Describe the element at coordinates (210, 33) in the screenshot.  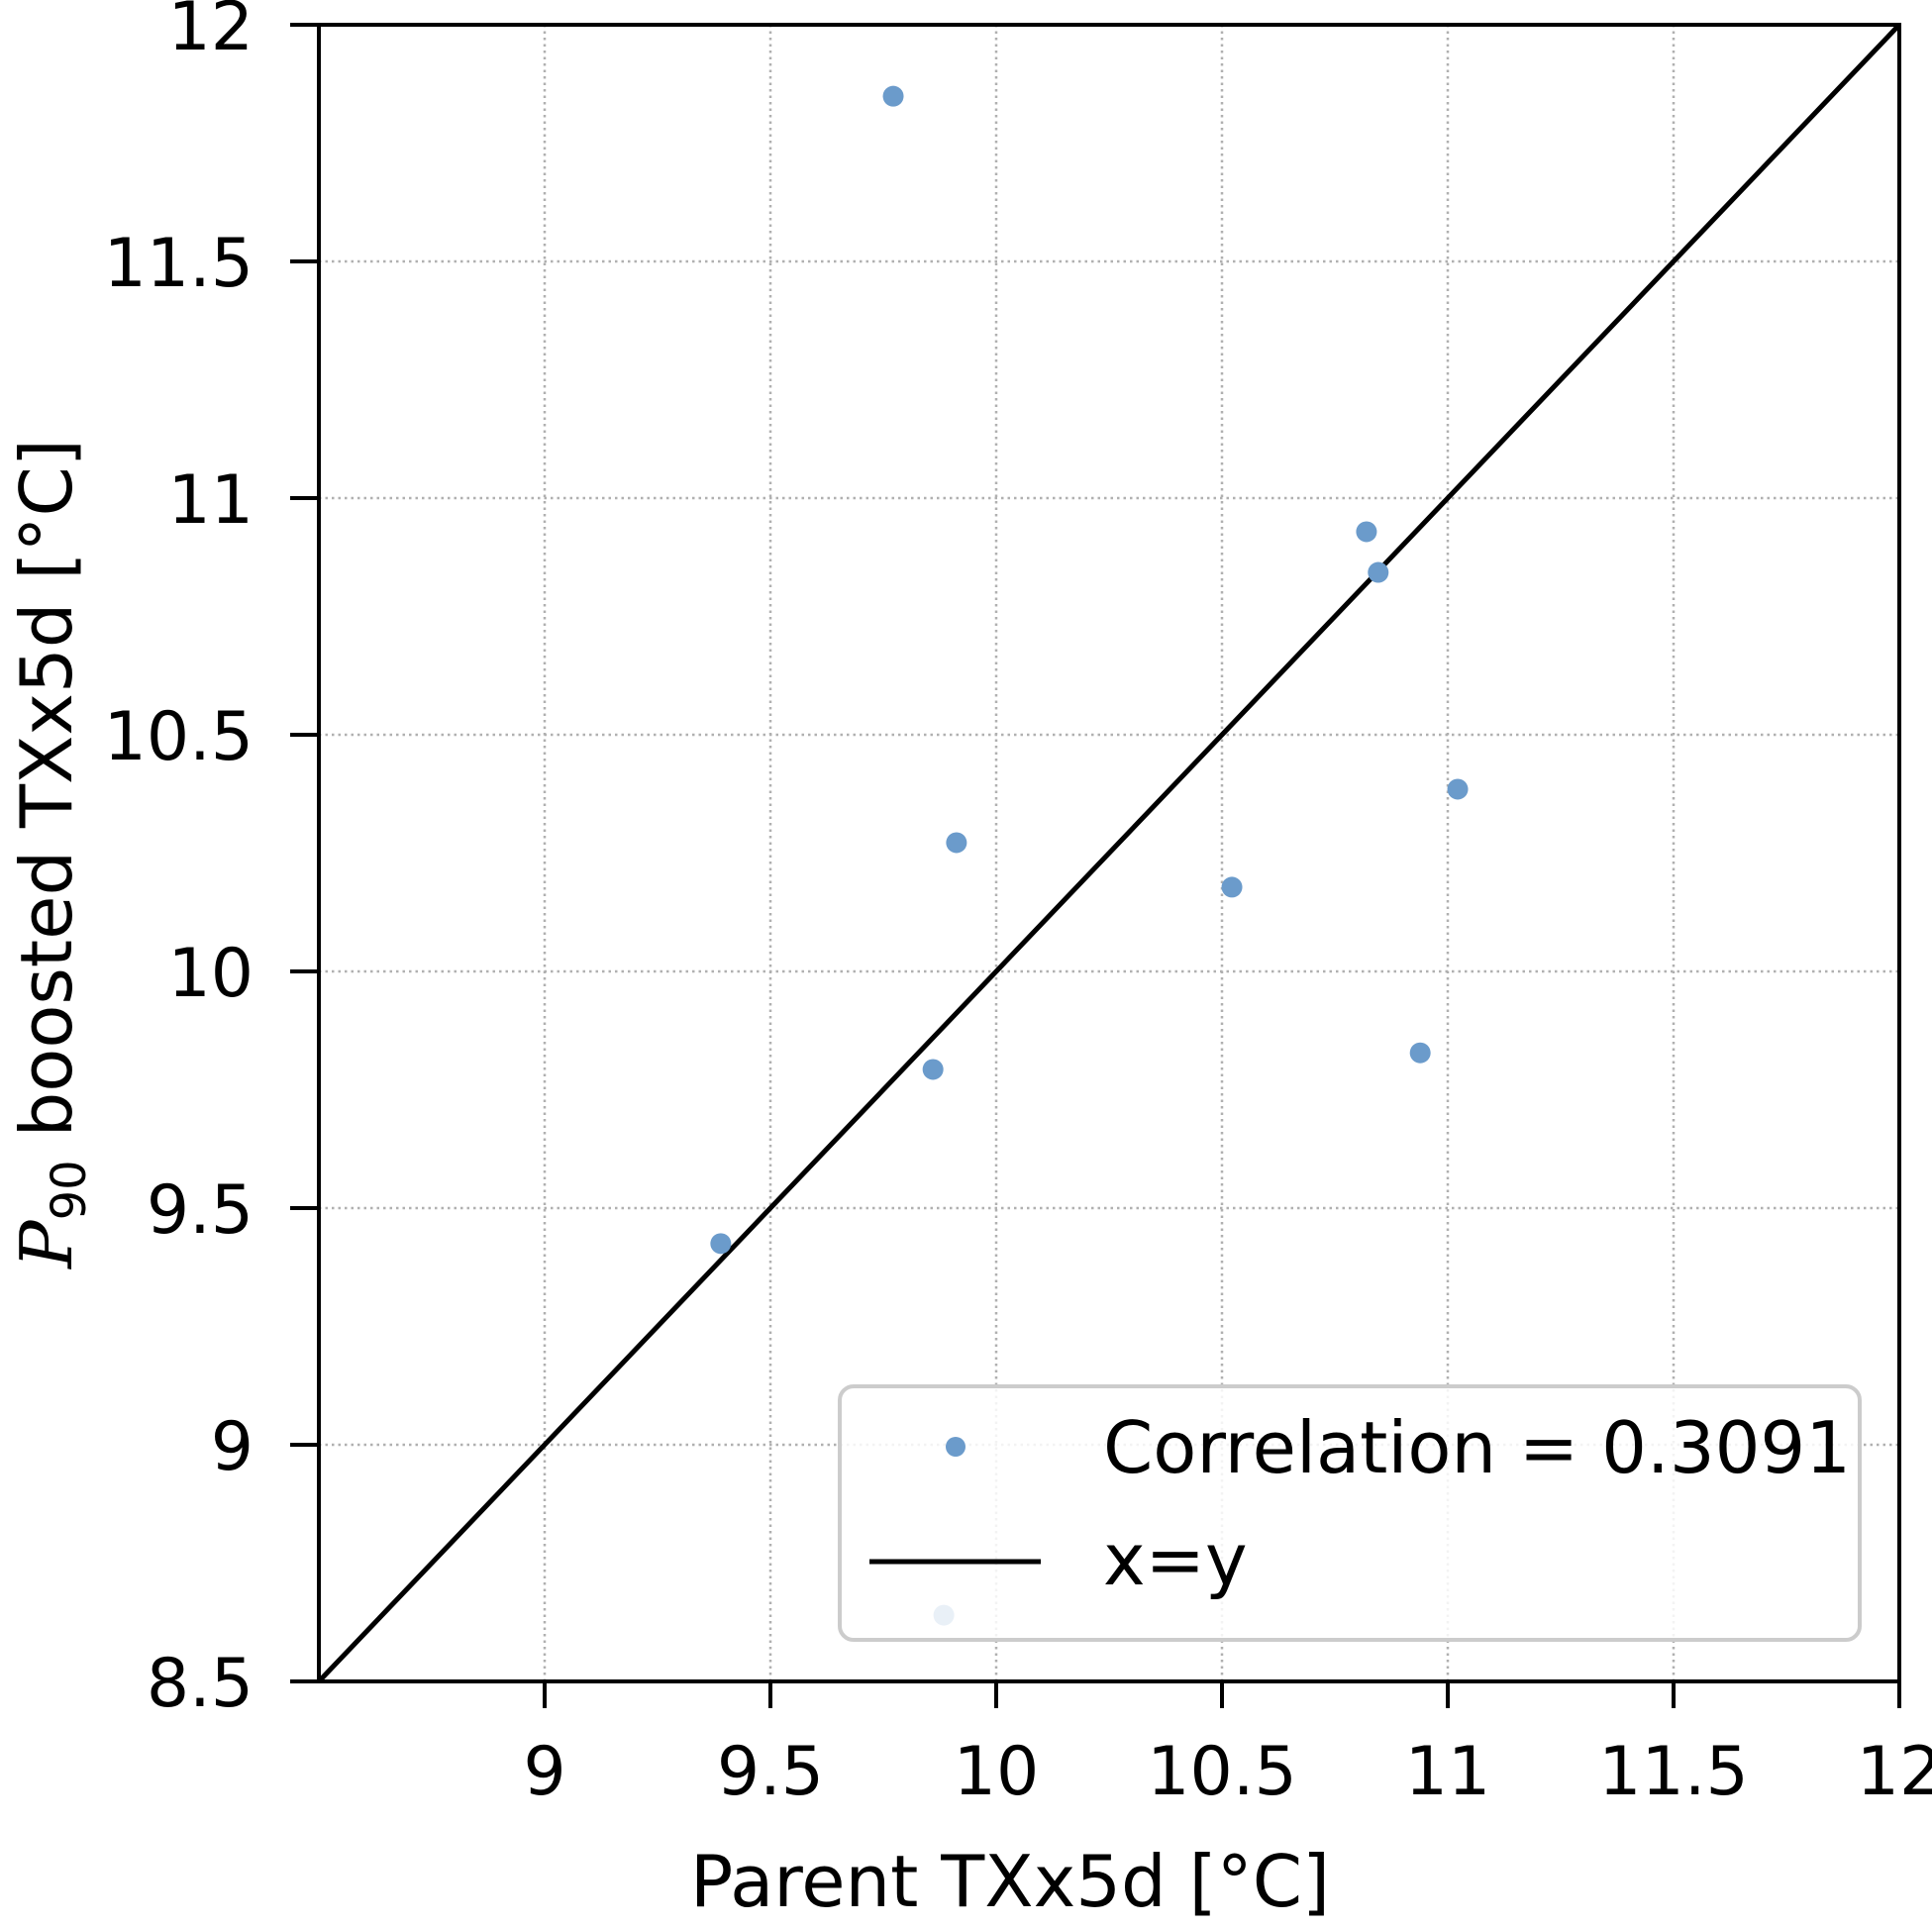
I see `y-tick-label: 12` at that location.